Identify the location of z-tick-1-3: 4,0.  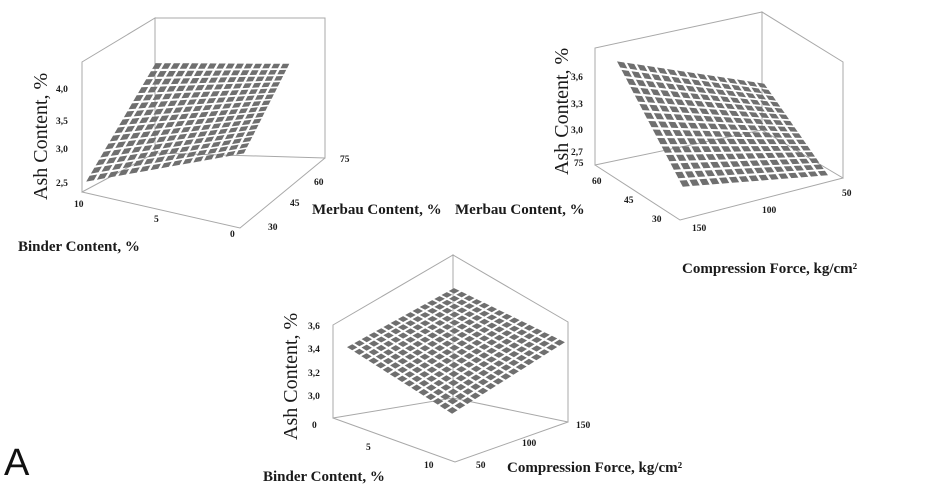
(62, 90).